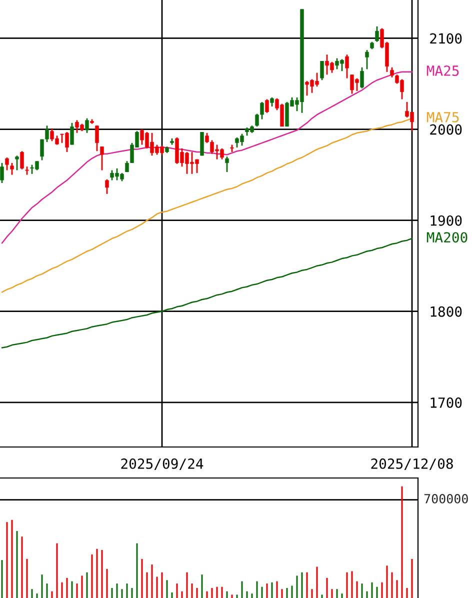  What do you see at coordinates (447, 237) in the screenshot?
I see `series-label: MA200` at bounding box center [447, 237].